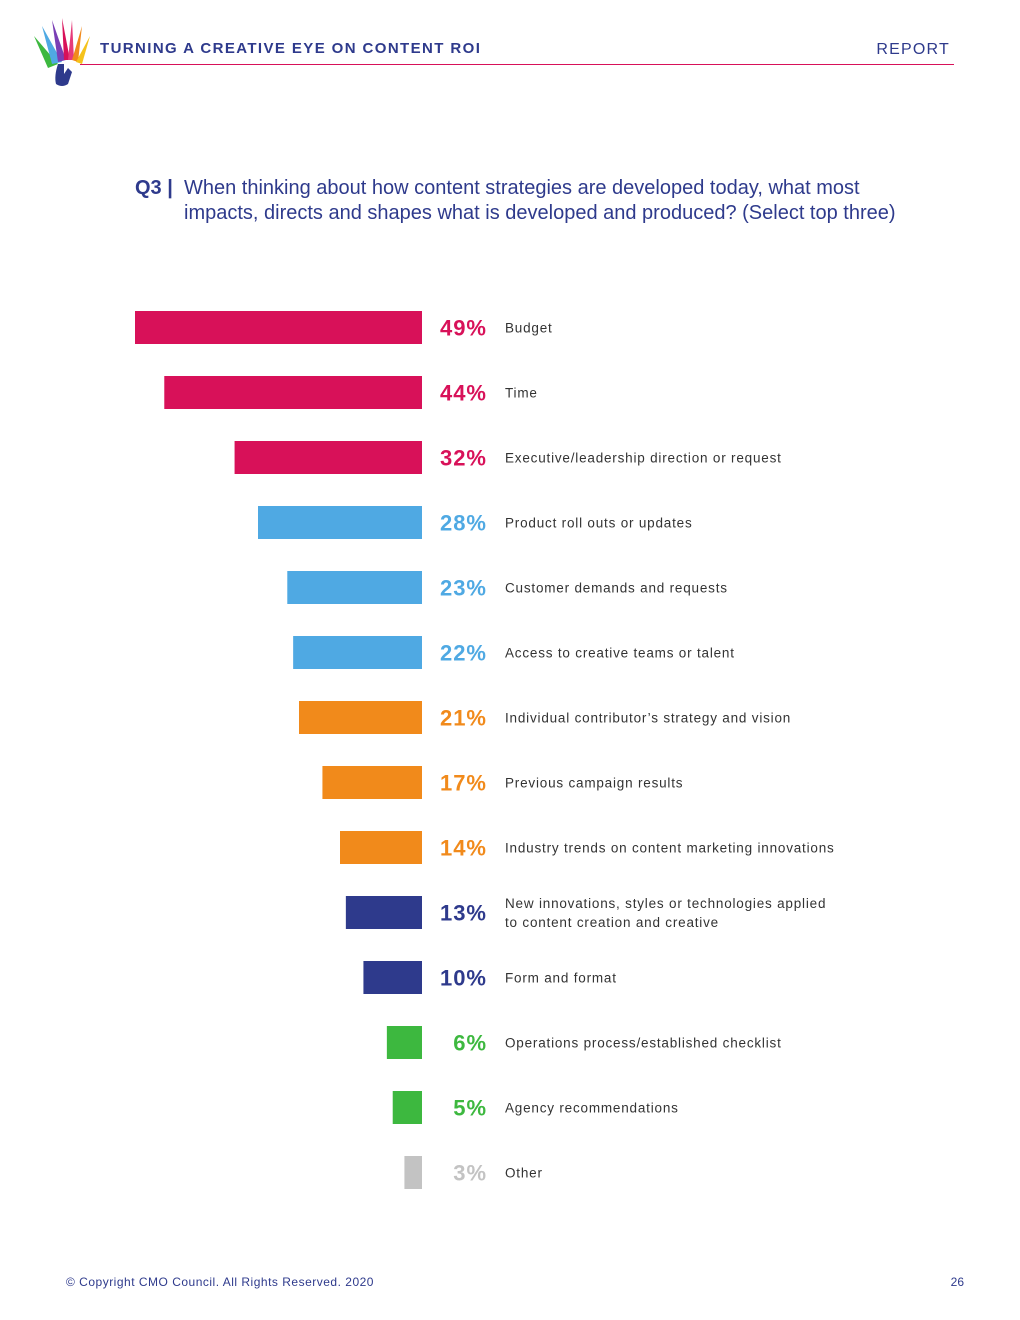  Describe the element at coordinates (463, 393) in the screenshot. I see `value-label-2: 44%` at that location.